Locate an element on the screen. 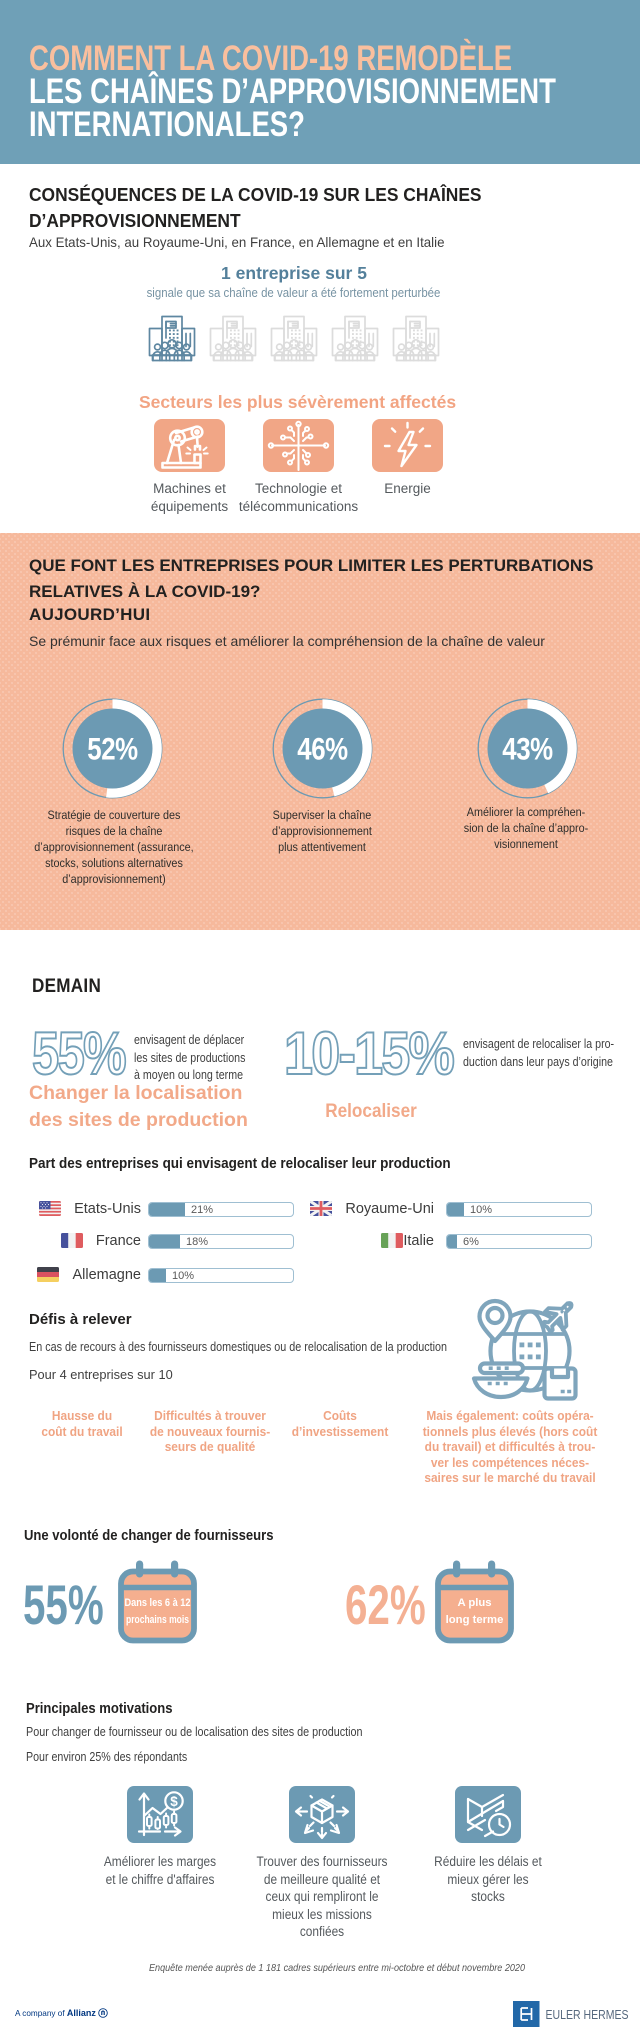  svg-text: EULER HERMES is located at coordinates (587, 2014).